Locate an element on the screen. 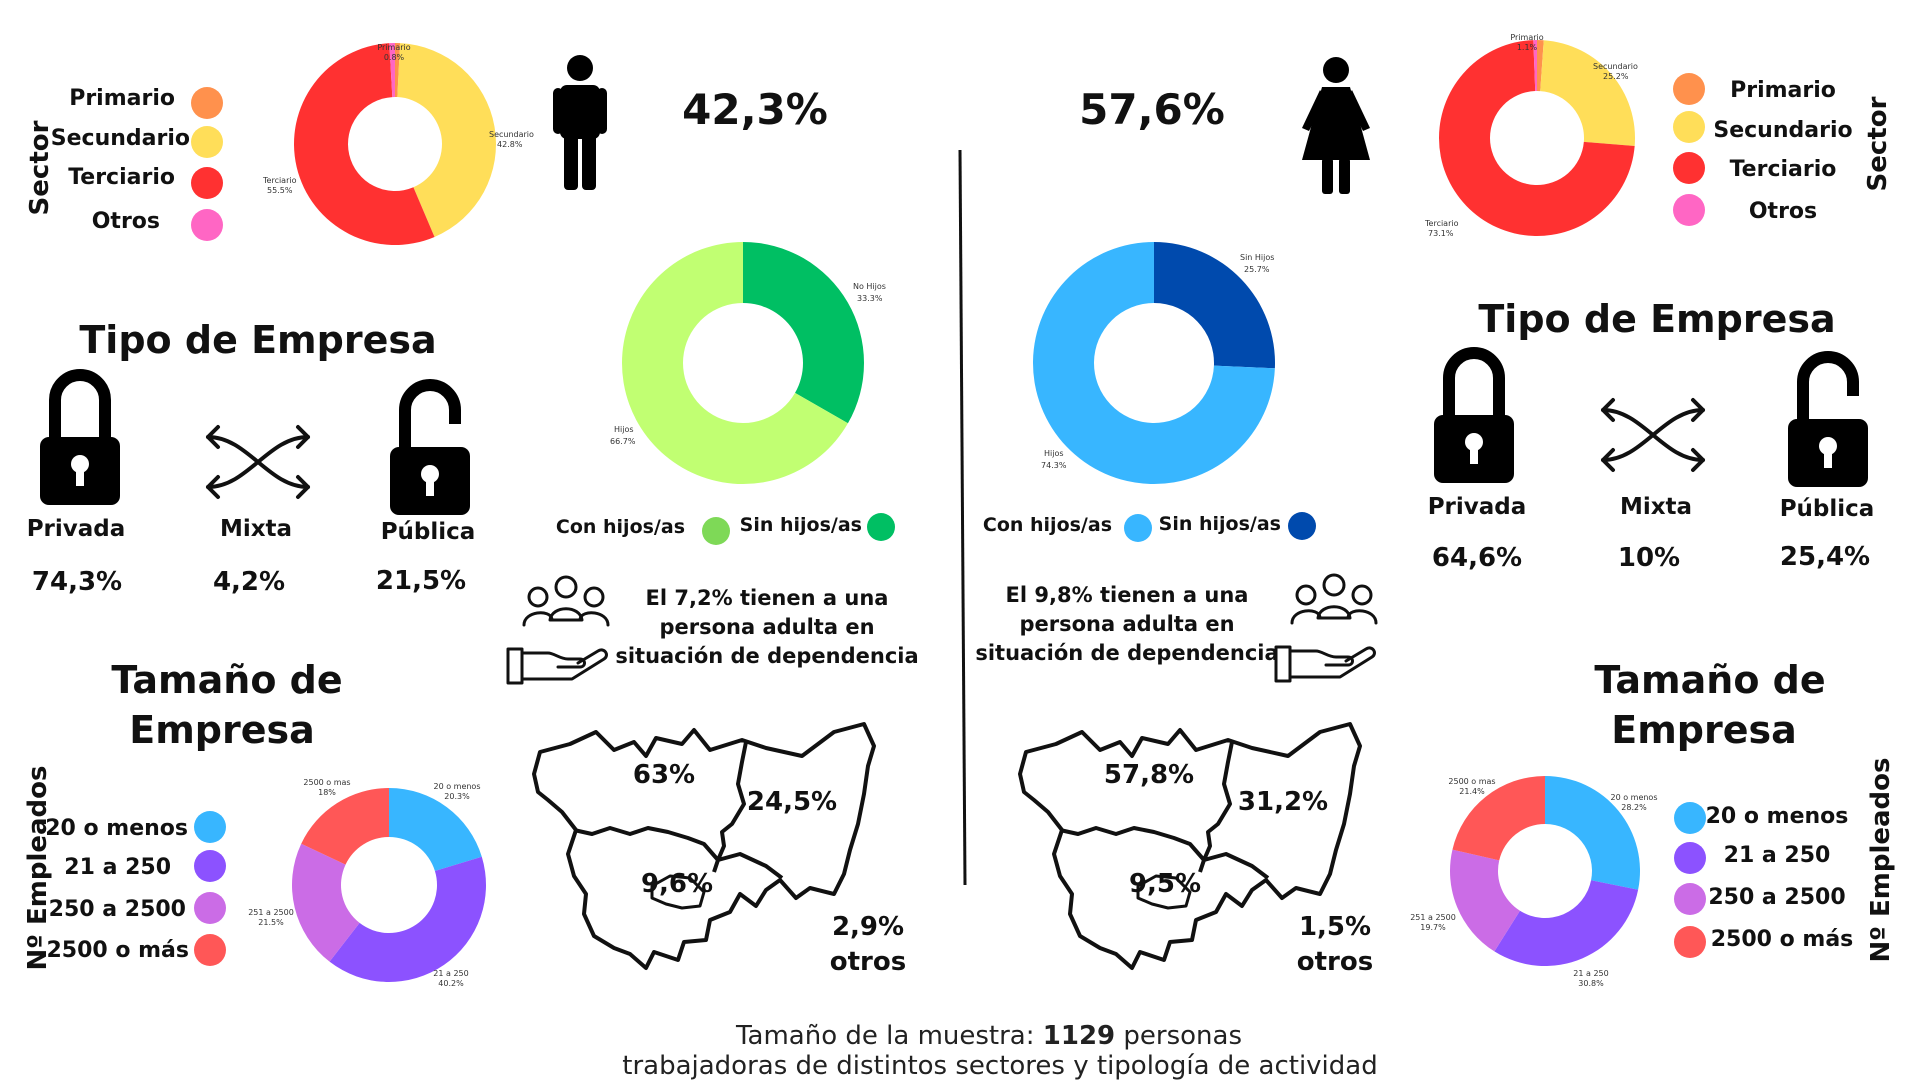  sector-legend-women: Primario Secundario Terciario Otros is located at coordinates (1763, 149).